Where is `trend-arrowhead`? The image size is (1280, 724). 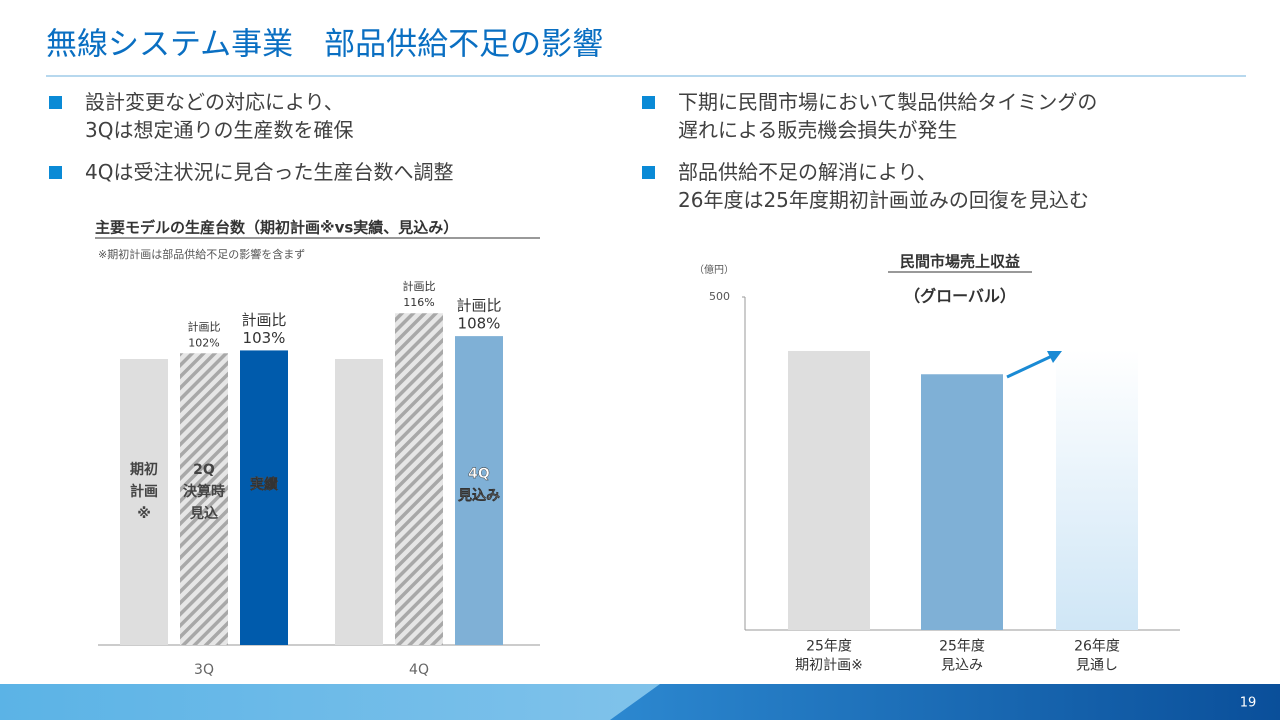
trend-arrowhead is located at coordinates (1054, 357).